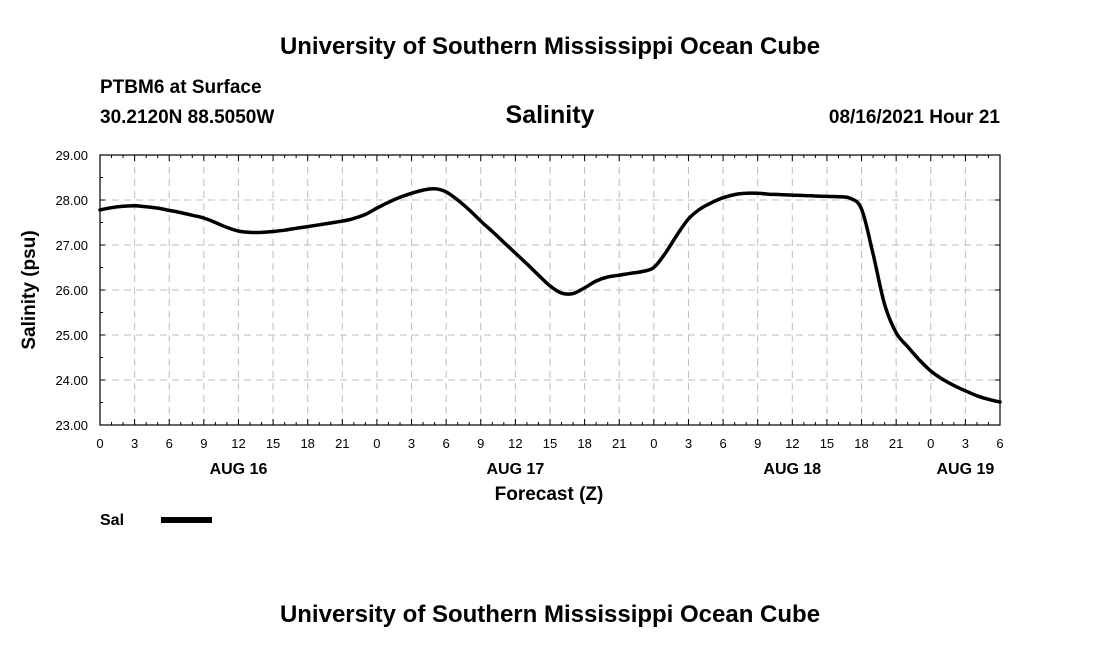 This screenshot has width=1100, height=650. What do you see at coordinates (965, 469) in the screenshot?
I see `x-date-label: AUG 19` at bounding box center [965, 469].